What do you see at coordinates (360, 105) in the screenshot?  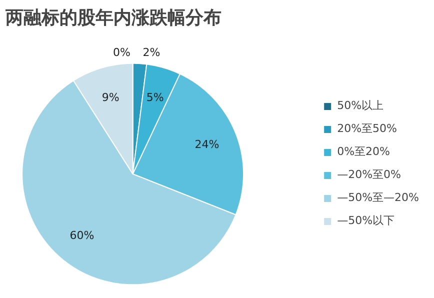 I see `legend-label: 50%以上` at bounding box center [360, 105].